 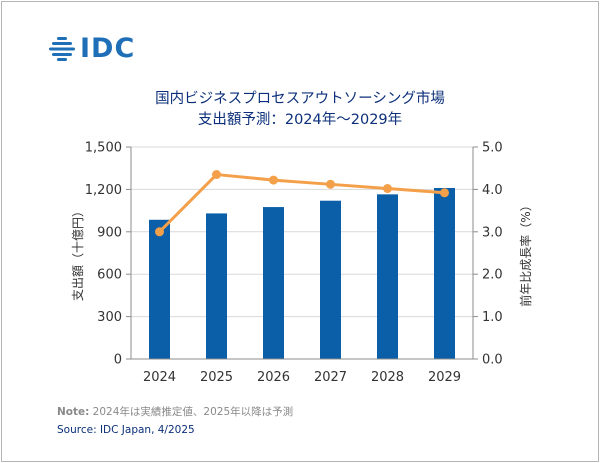 I want to click on y2-tick-label: 1.0, so click(x=492, y=317).